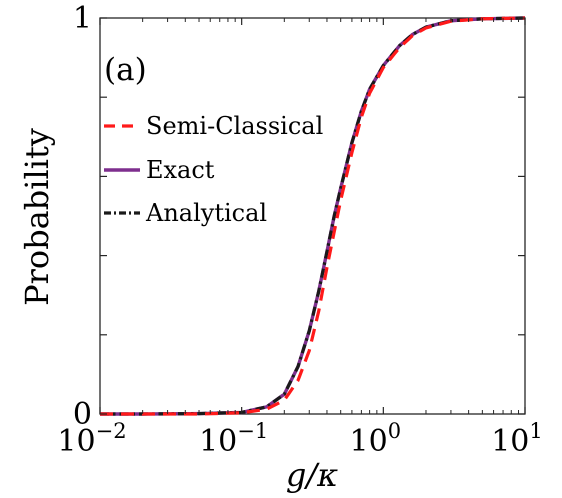  What do you see at coordinates (180, 170) in the screenshot?
I see `legend-label: Exact` at bounding box center [180, 170].